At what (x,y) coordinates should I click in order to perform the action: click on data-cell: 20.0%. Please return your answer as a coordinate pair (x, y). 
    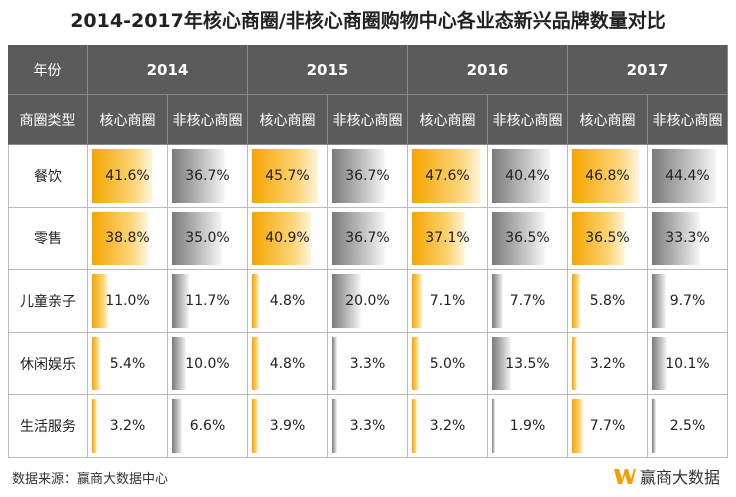
    Looking at the image, I should click on (368, 301).